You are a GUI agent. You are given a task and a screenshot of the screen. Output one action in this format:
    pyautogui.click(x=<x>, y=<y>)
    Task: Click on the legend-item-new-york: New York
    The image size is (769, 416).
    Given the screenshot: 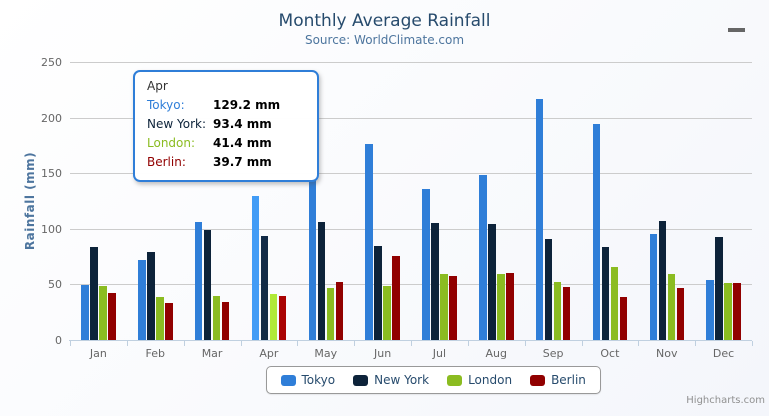 What is the action you would take?
    pyautogui.click(x=391, y=380)
    